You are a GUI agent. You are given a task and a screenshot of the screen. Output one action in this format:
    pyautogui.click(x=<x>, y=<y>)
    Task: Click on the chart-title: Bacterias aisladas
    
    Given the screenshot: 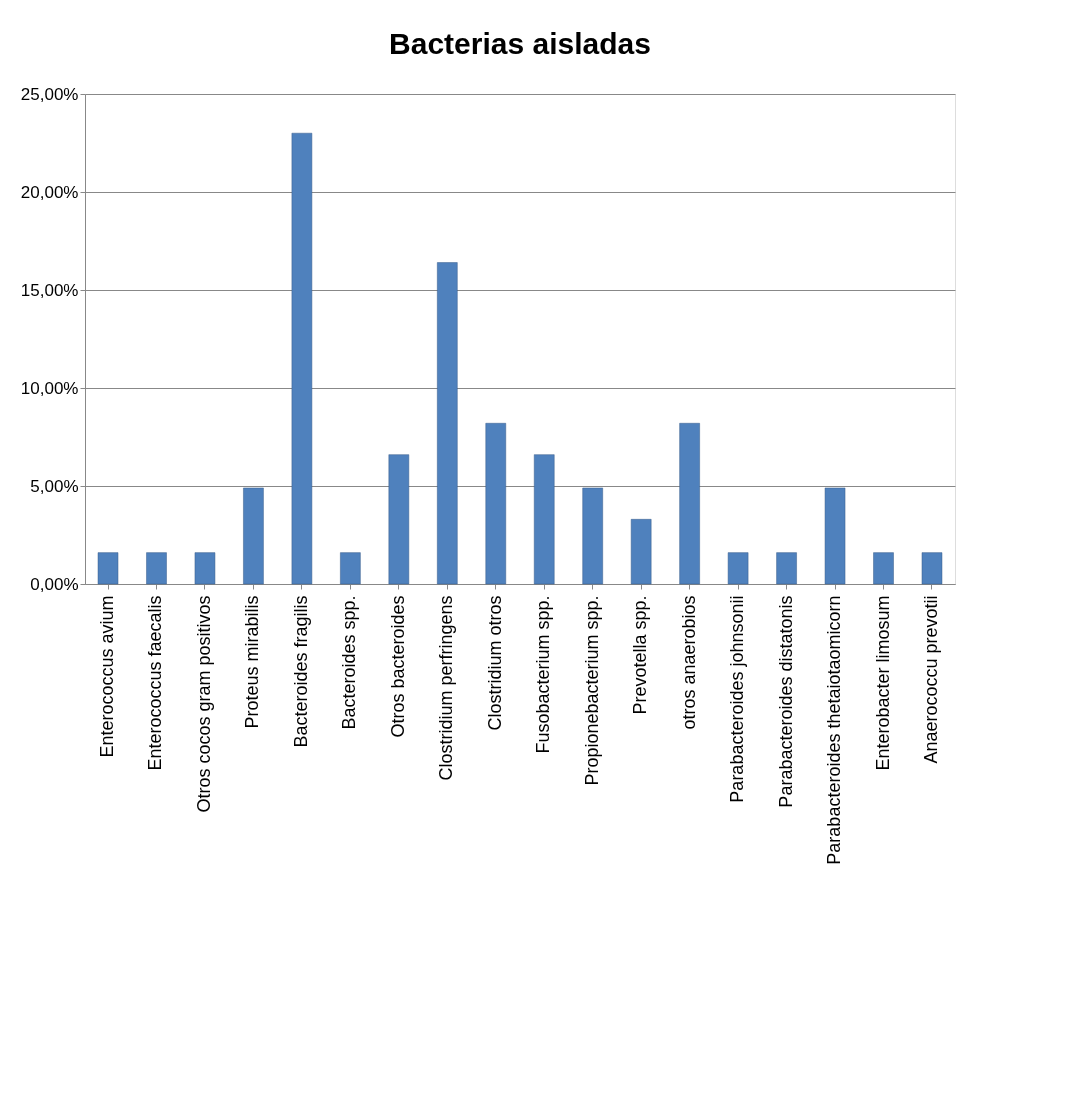 What is the action you would take?
    pyautogui.click(x=520, y=43)
    